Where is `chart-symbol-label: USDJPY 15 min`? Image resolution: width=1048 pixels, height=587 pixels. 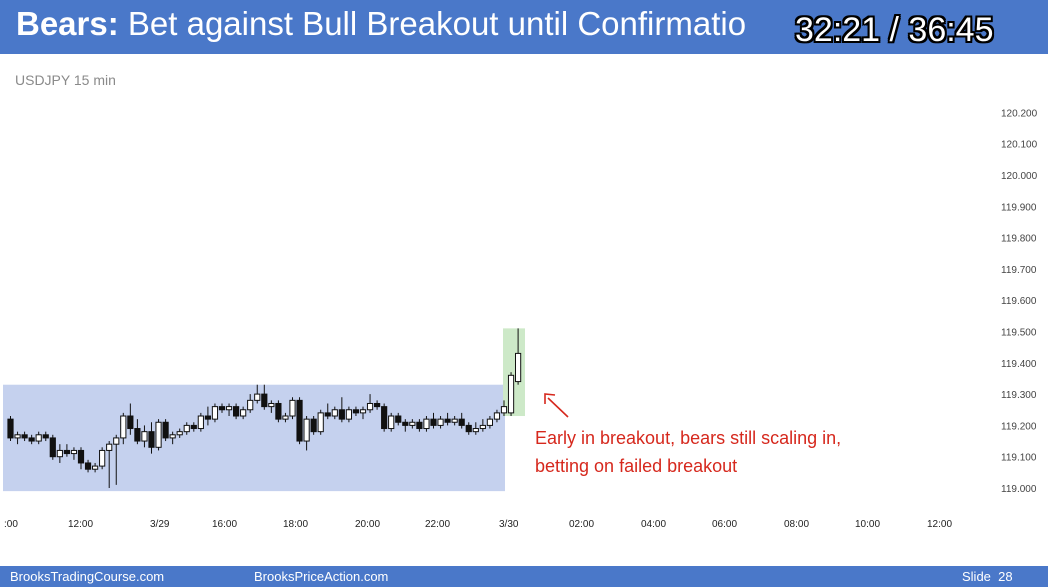
chart-symbol-label: USDJPY 15 min is located at coordinates (65, 80).